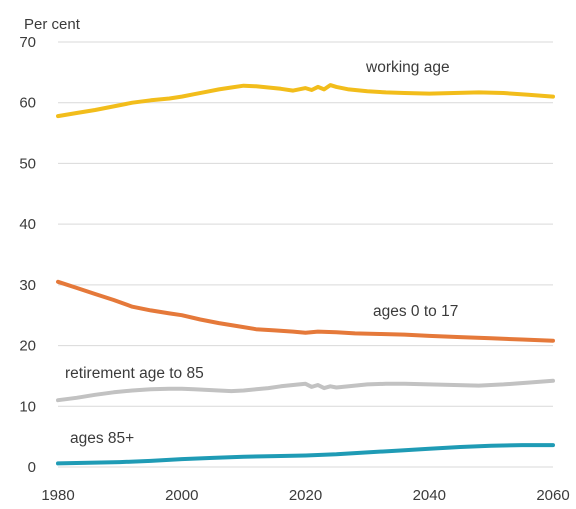  Describe the element at coordinates (134, 373) in the screenshot. I see `series-label-retirement-age-to-85: retirement age to 85` at that location.